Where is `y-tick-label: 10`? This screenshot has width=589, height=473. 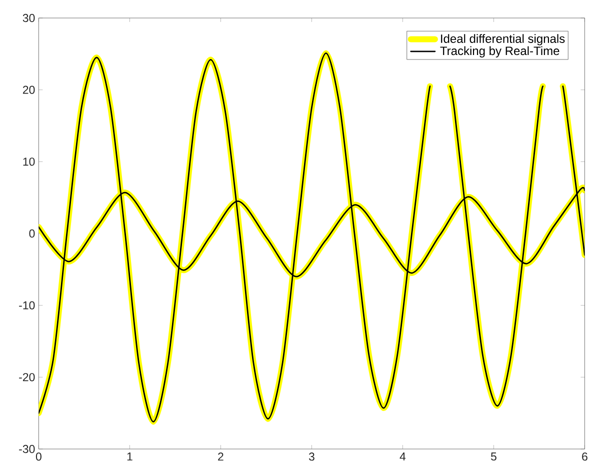 y-tick-label: 10 is located at coordinates (29, 162).